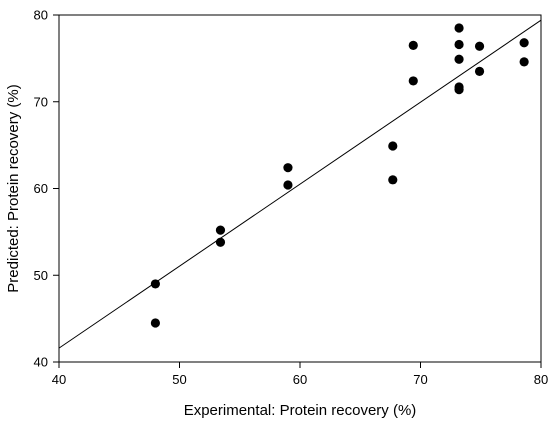 Image resolution: width=550 pixels, height=426 pixels. Describe the element at coordinates (41, 275) in the screenshot. I see `y-tick-label: 50` at that location.